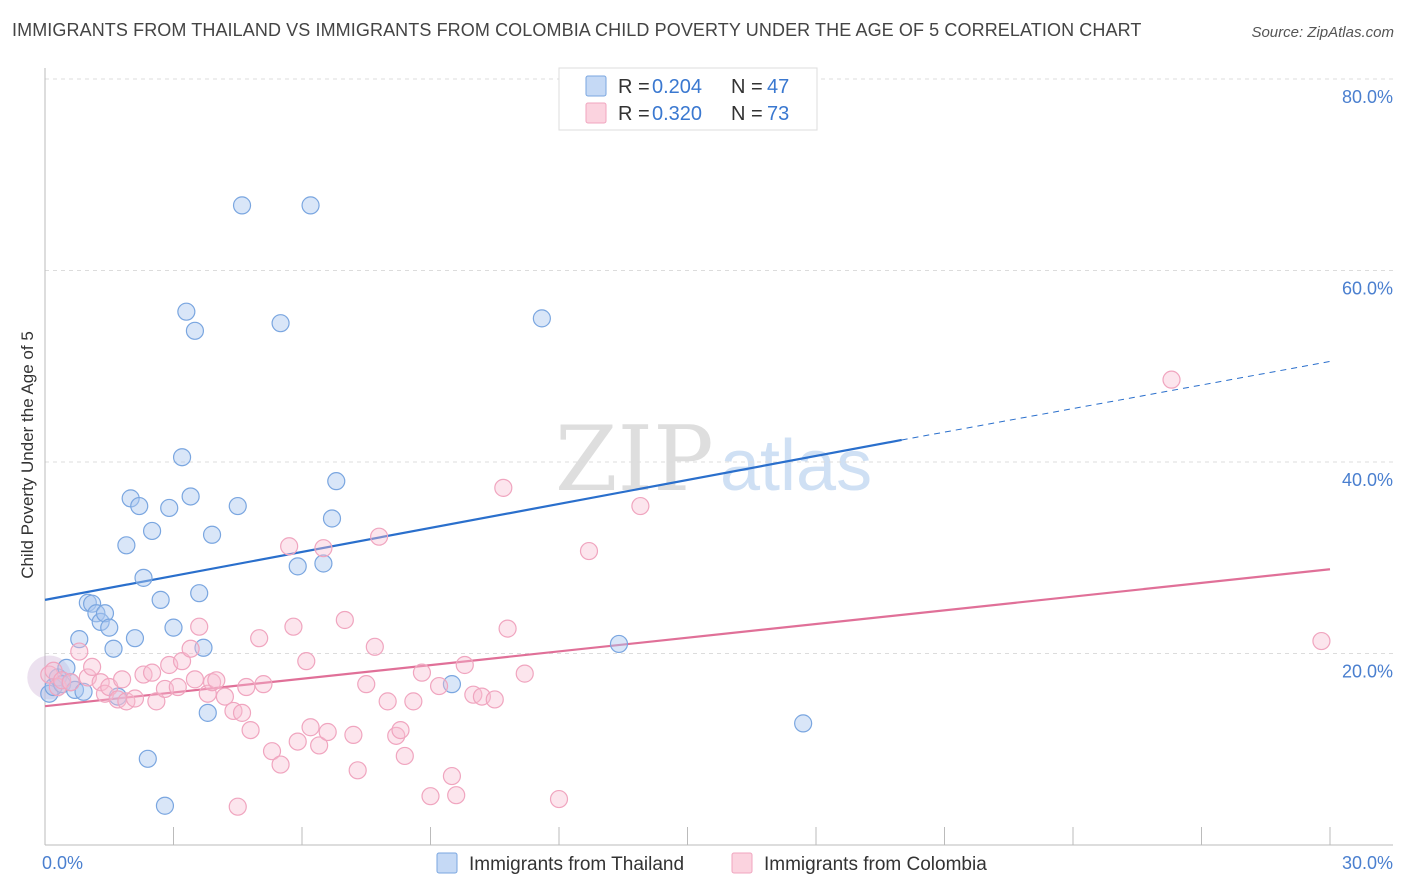 The height and width of the screenshot is (892, 1406). I want to click on legend-n-value-colombia: 73, so click(778, 114).